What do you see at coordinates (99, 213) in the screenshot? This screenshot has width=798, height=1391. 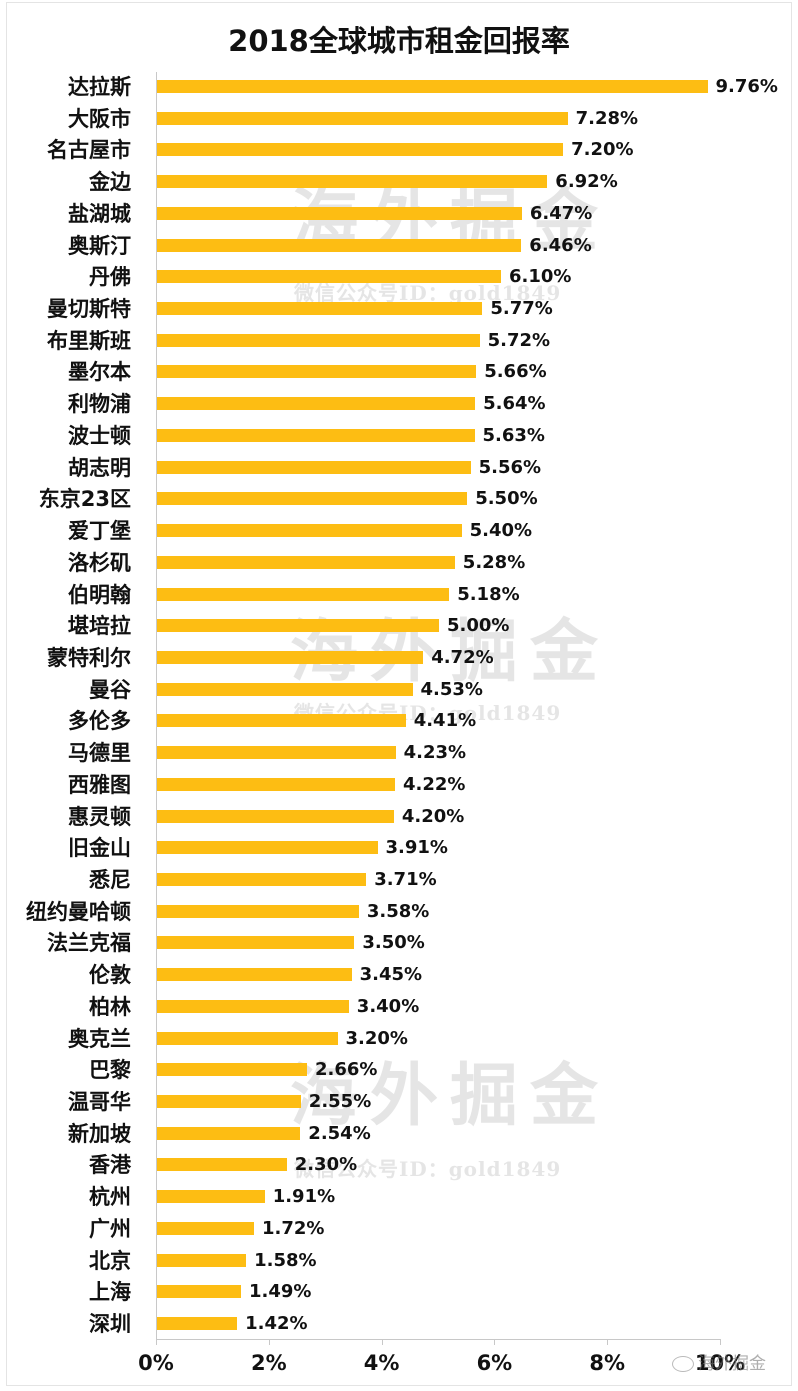 I see `category-label: 盐湖城` at bounding box center [99, 213].